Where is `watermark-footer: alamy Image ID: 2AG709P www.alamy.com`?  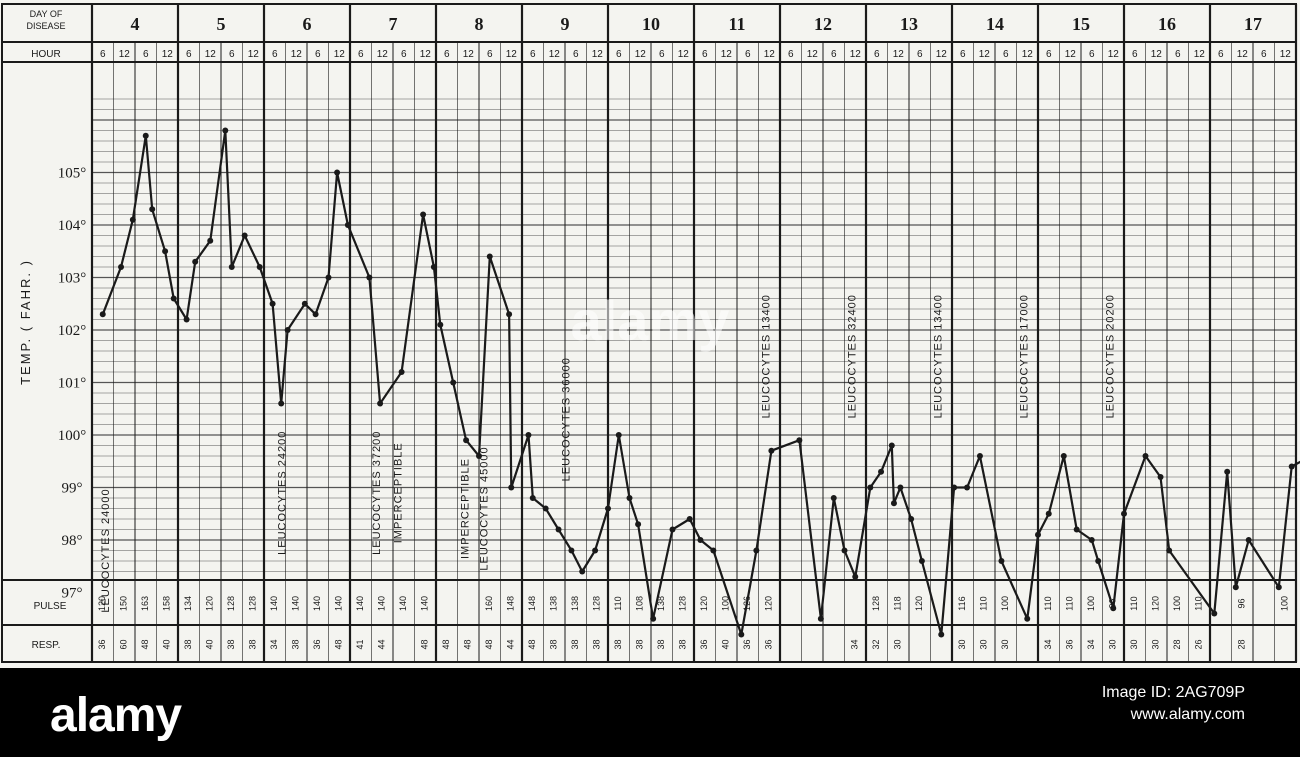
watermark-footer: alamy Image ID: 2AG709P www.alamy.com is located at coordinates (650, 712).